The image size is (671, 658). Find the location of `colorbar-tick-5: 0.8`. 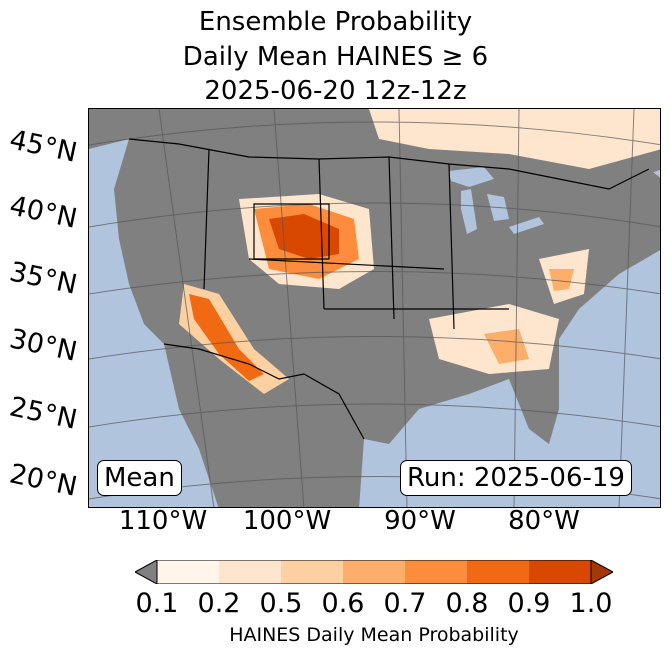

colorbar-tick-5: 0.8 is located at coordinates (467, 603).